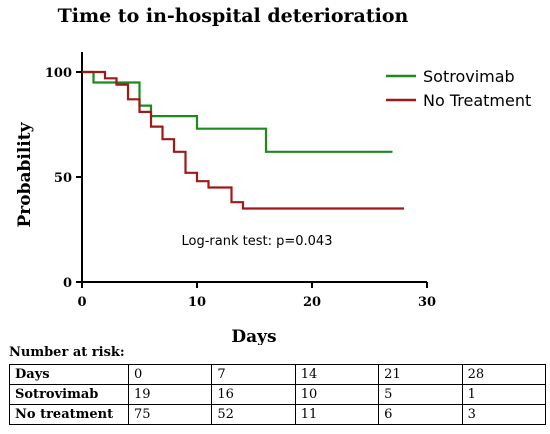  I want to click on risk-row-label: Sotrovimab, so click(69, 394).